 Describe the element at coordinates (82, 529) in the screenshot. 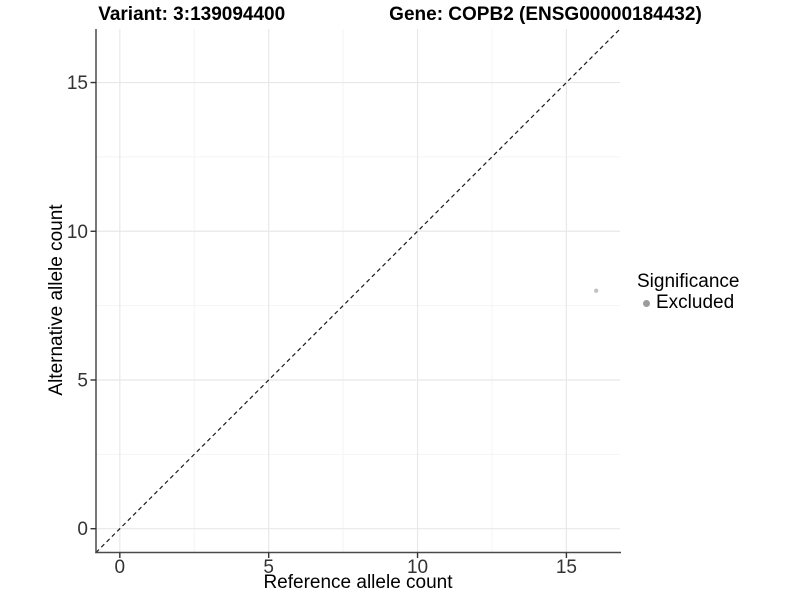

I see `y-tick-label: 0` at that location.